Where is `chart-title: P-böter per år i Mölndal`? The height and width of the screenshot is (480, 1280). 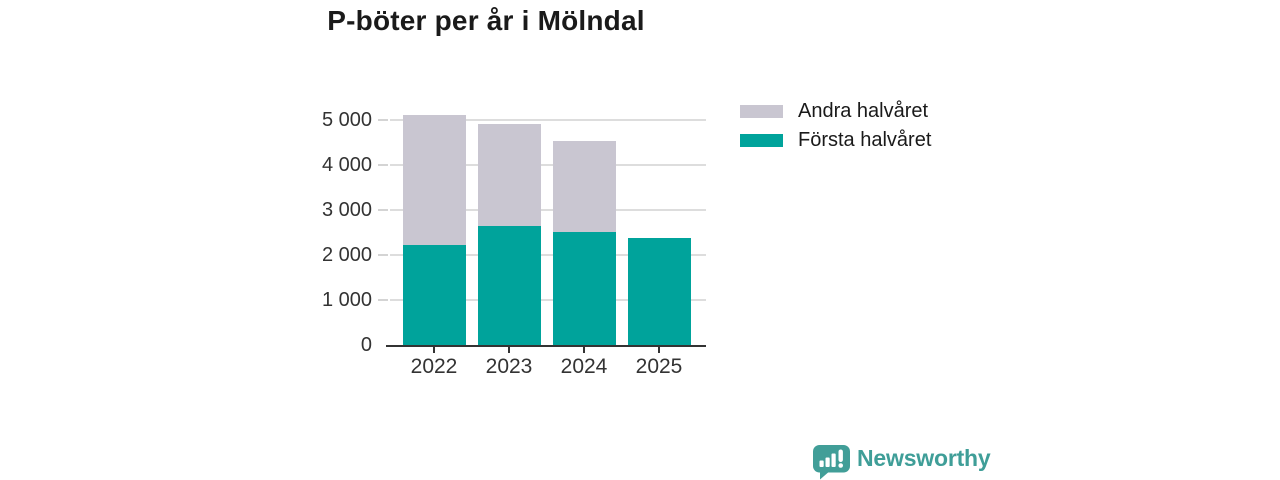
chart-title: P-böter per år i Mölndal is located at coordinates (486, 20).